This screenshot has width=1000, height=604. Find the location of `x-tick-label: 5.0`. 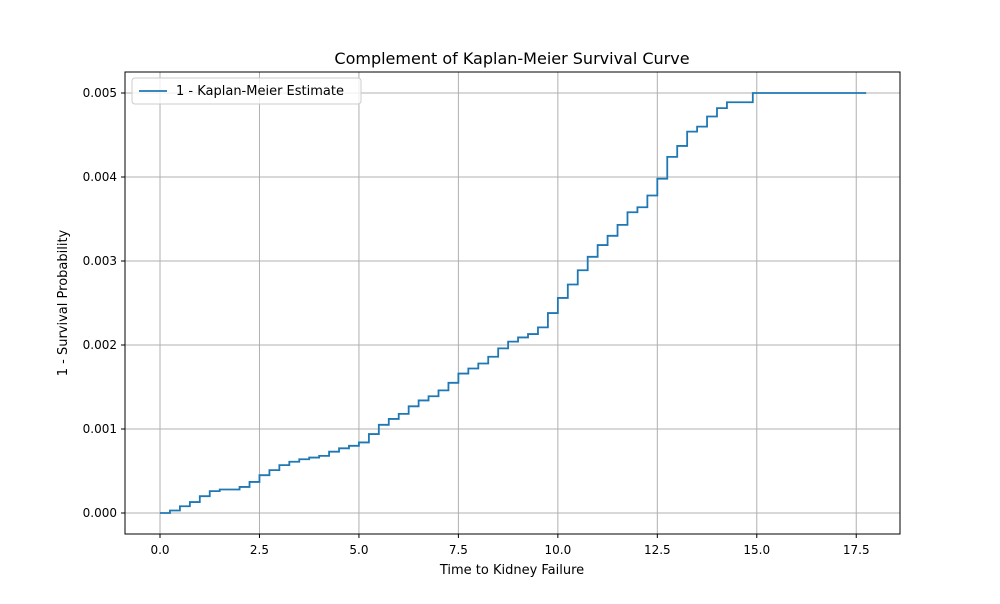

x-tick-label: 5.0 is located at coordinates (358, 550).